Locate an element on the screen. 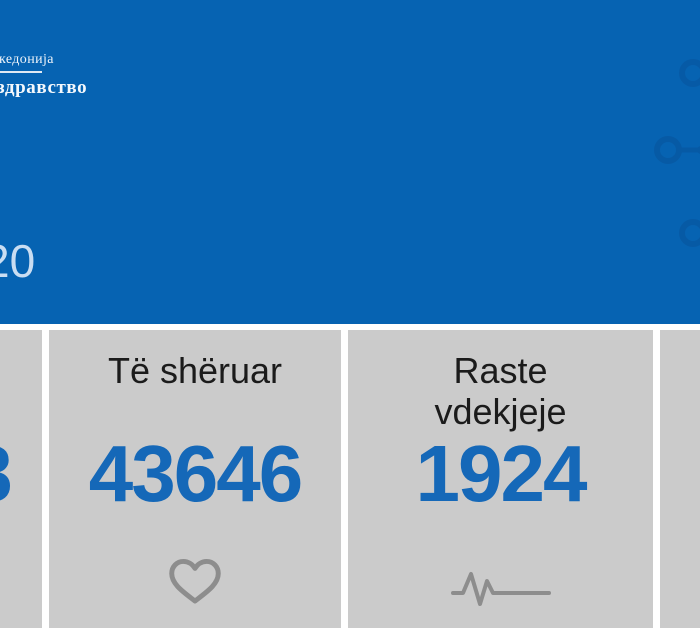 This screenshot has width=700, height=628. stat-value-recovered: 43646 is located at coordinates (195, 473).